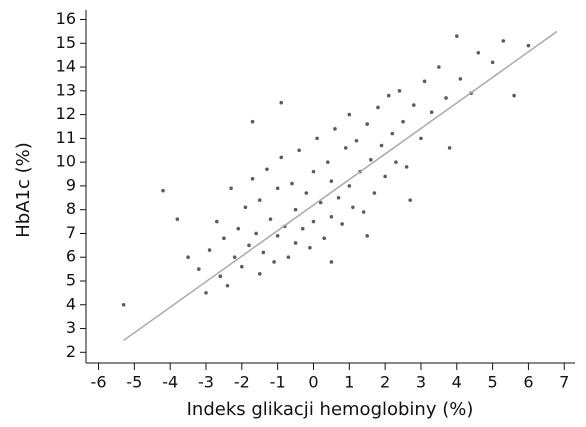 The image size is (586, 427). Describe the element at coordinates (457, 382) in the screenshot. I see `x-tick-label: 4` at that location.